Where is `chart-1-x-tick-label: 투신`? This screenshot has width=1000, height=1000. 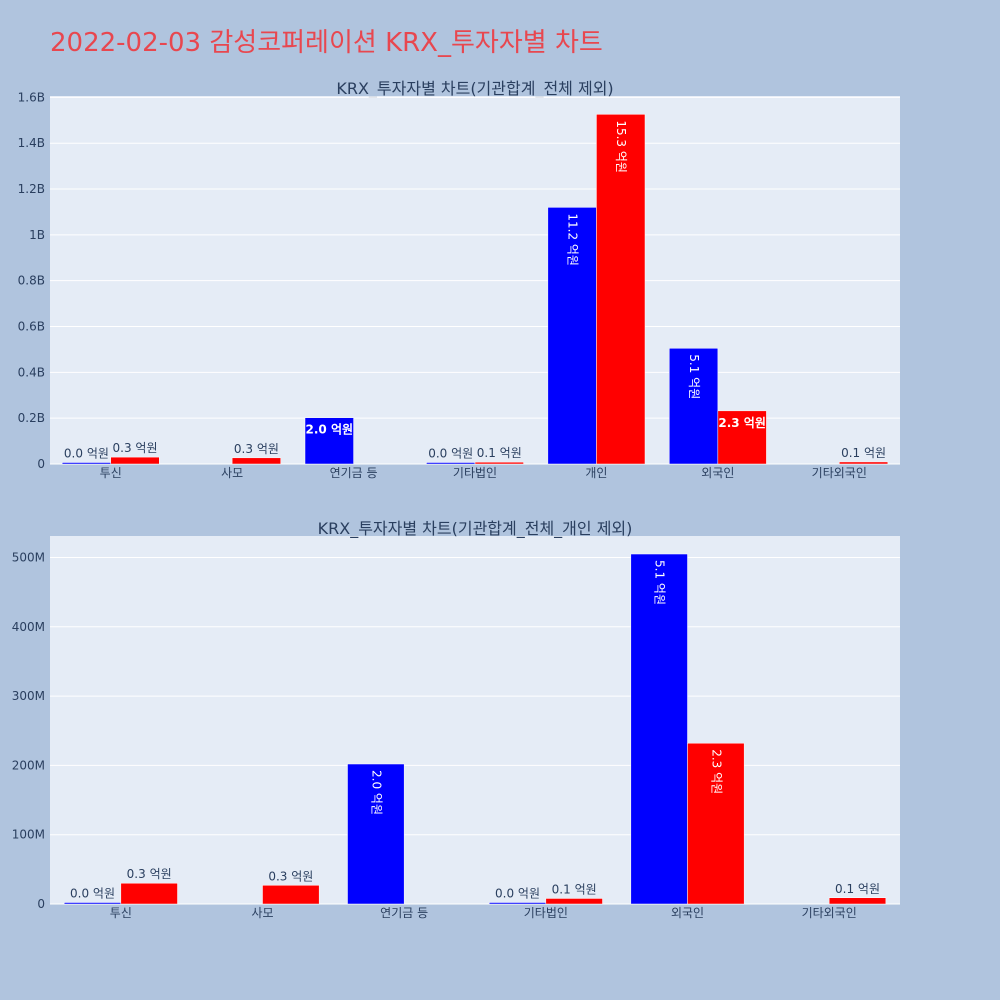
chart-1-x-tick-label: 투신 is located at coordinates (111, 473).